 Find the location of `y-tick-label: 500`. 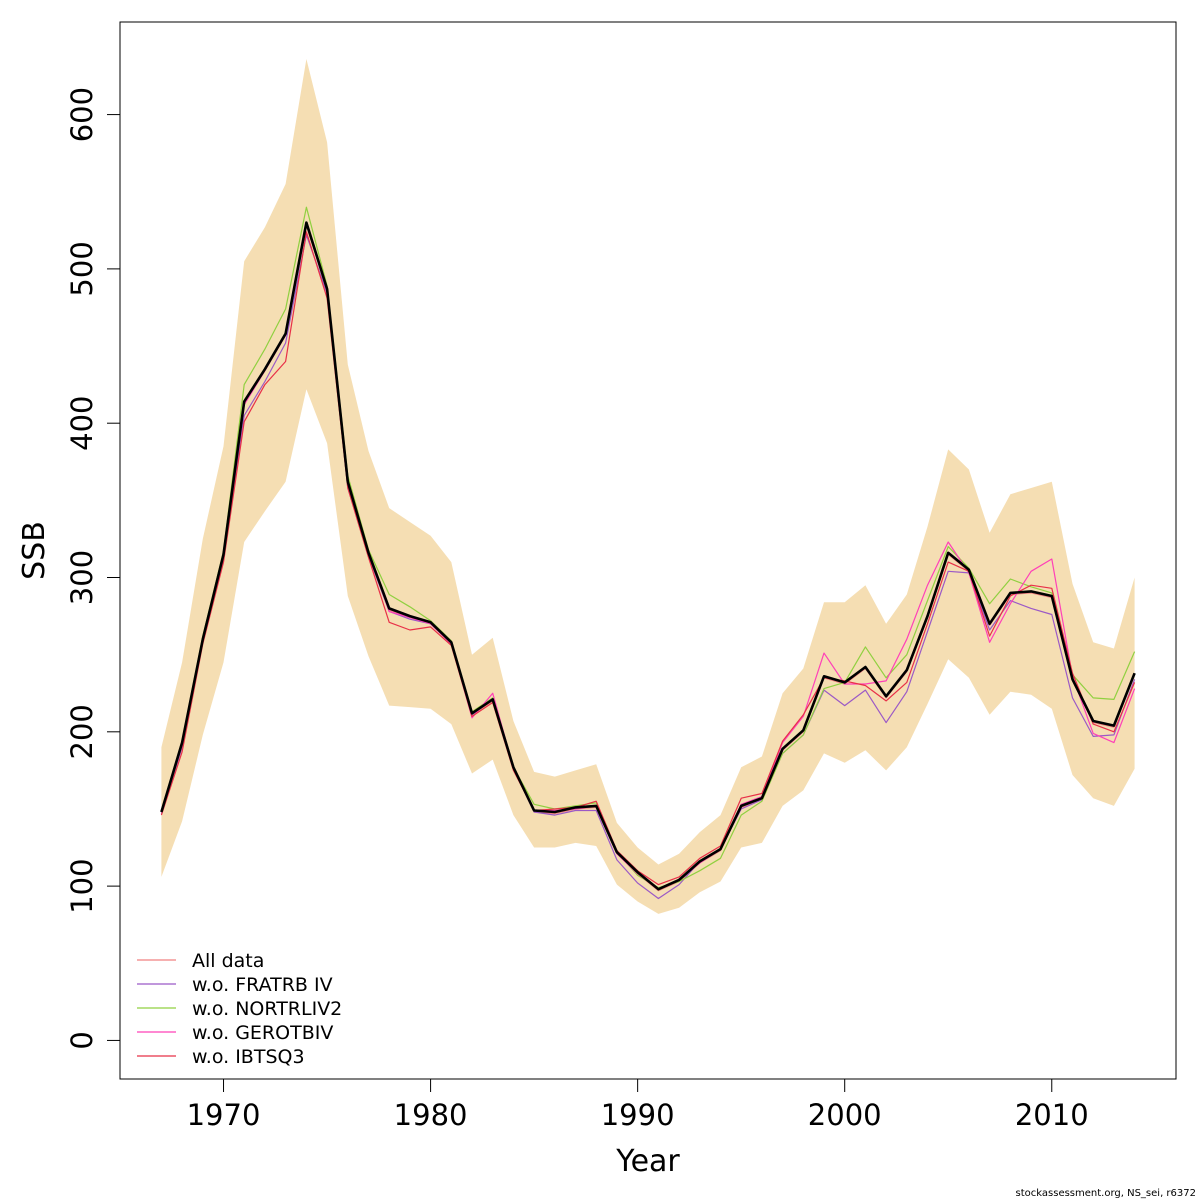

y-tick-label: 500 is located at coordinates (82, 268).